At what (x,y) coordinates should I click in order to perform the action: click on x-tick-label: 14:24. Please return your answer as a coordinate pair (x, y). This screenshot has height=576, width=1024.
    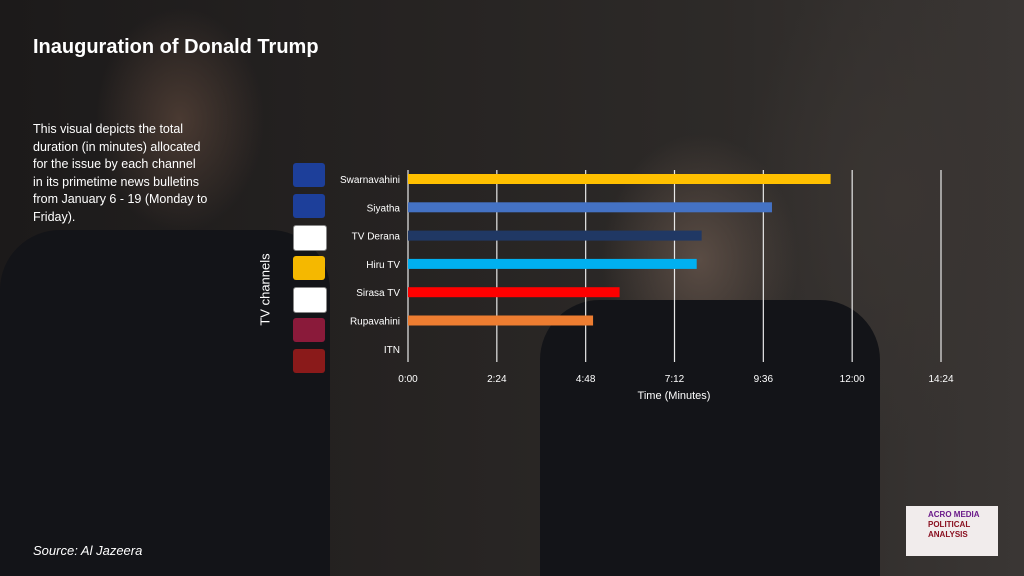
    Looking at the image, I should click on (940, 379).